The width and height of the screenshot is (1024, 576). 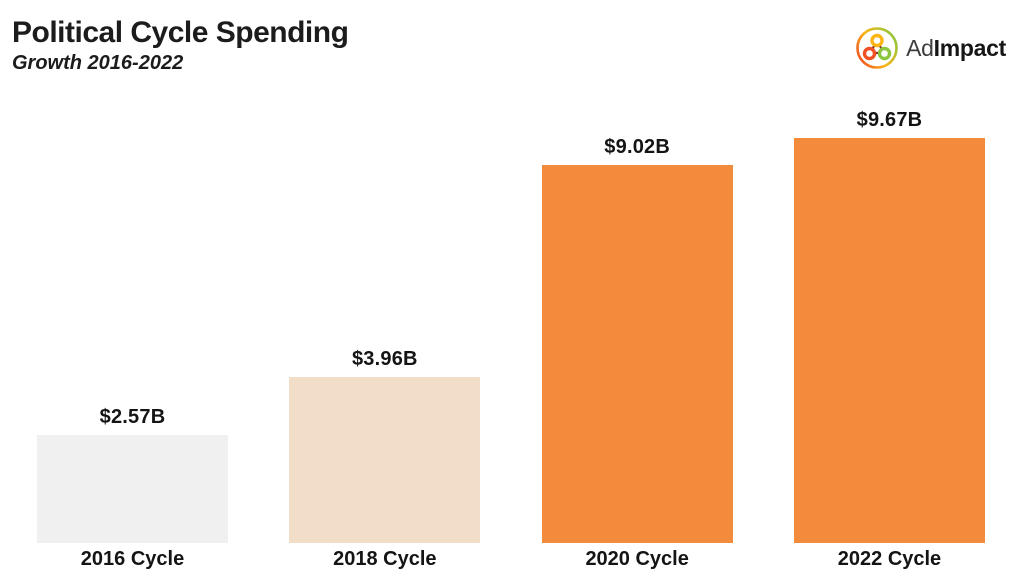 I want to click on page-subtitle: Growth 2016-2022, so click(x=98, y=63).